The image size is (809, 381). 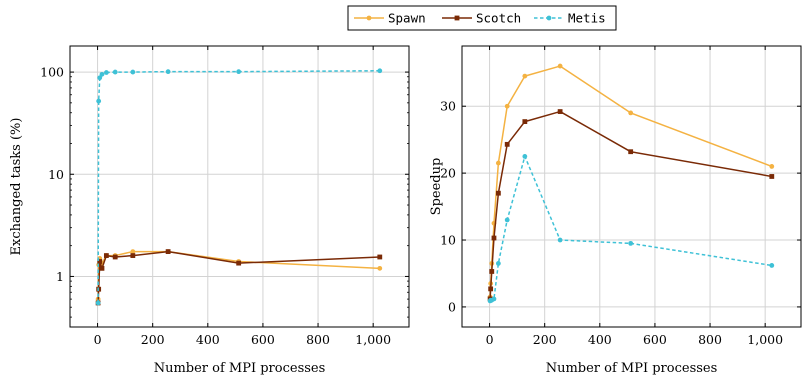 What do you see at coordinates (240, 368) in the screenshot?
I see `plot1-x-axis-label: Number of MPI processes` at bounding box center [240, 368].